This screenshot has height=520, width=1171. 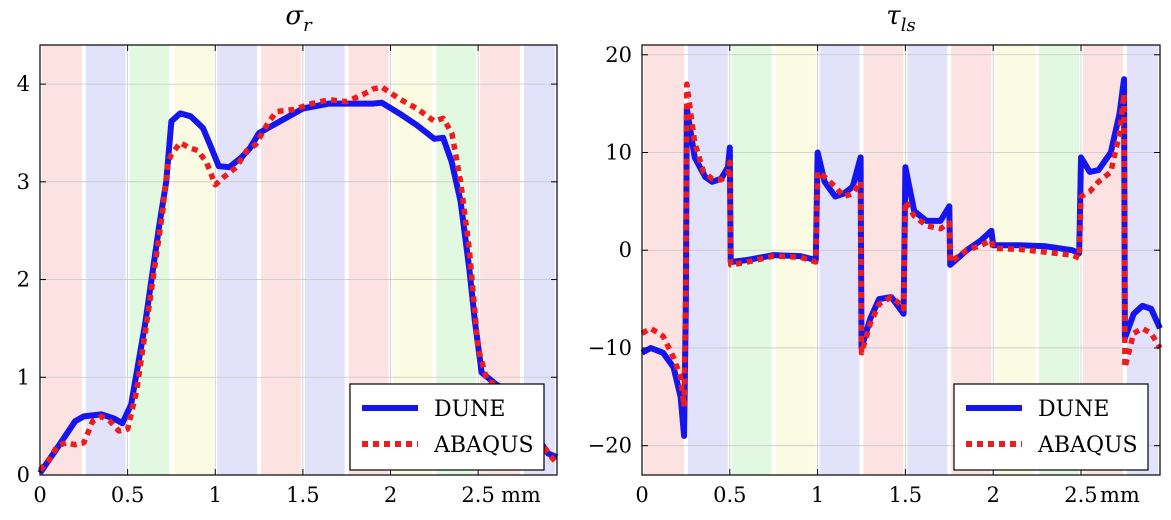 What do you see at coordinates (23, 84) in the screenshot?
I see `y-tick-label: 4` at bounding box center [23, 84].